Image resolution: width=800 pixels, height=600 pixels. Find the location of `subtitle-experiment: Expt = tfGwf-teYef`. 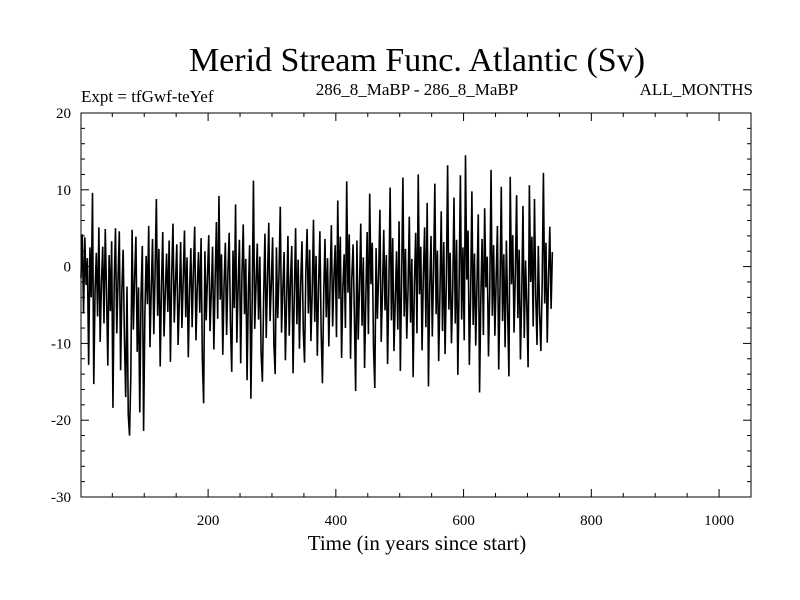

subtitle-experiment: Expt = tfGwf-teYef is located at coordinates (147, 96).